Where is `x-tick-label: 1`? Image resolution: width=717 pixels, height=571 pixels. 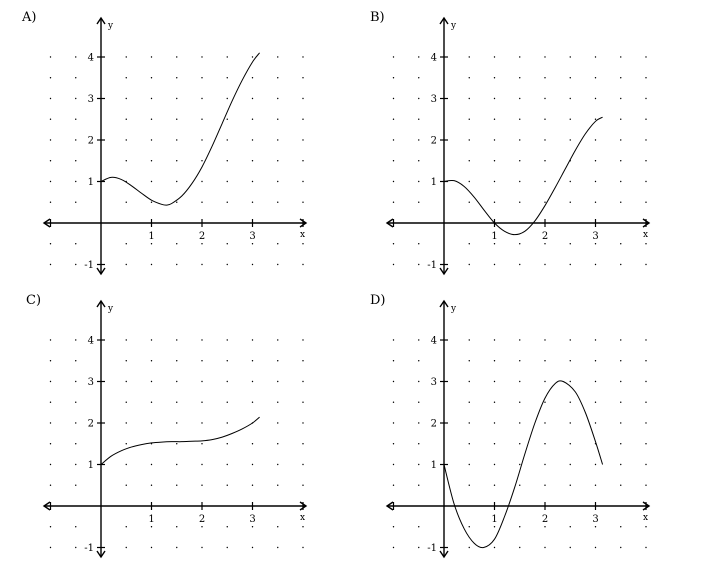 x-tick-label: 1 is located at coordinates (151, 519).